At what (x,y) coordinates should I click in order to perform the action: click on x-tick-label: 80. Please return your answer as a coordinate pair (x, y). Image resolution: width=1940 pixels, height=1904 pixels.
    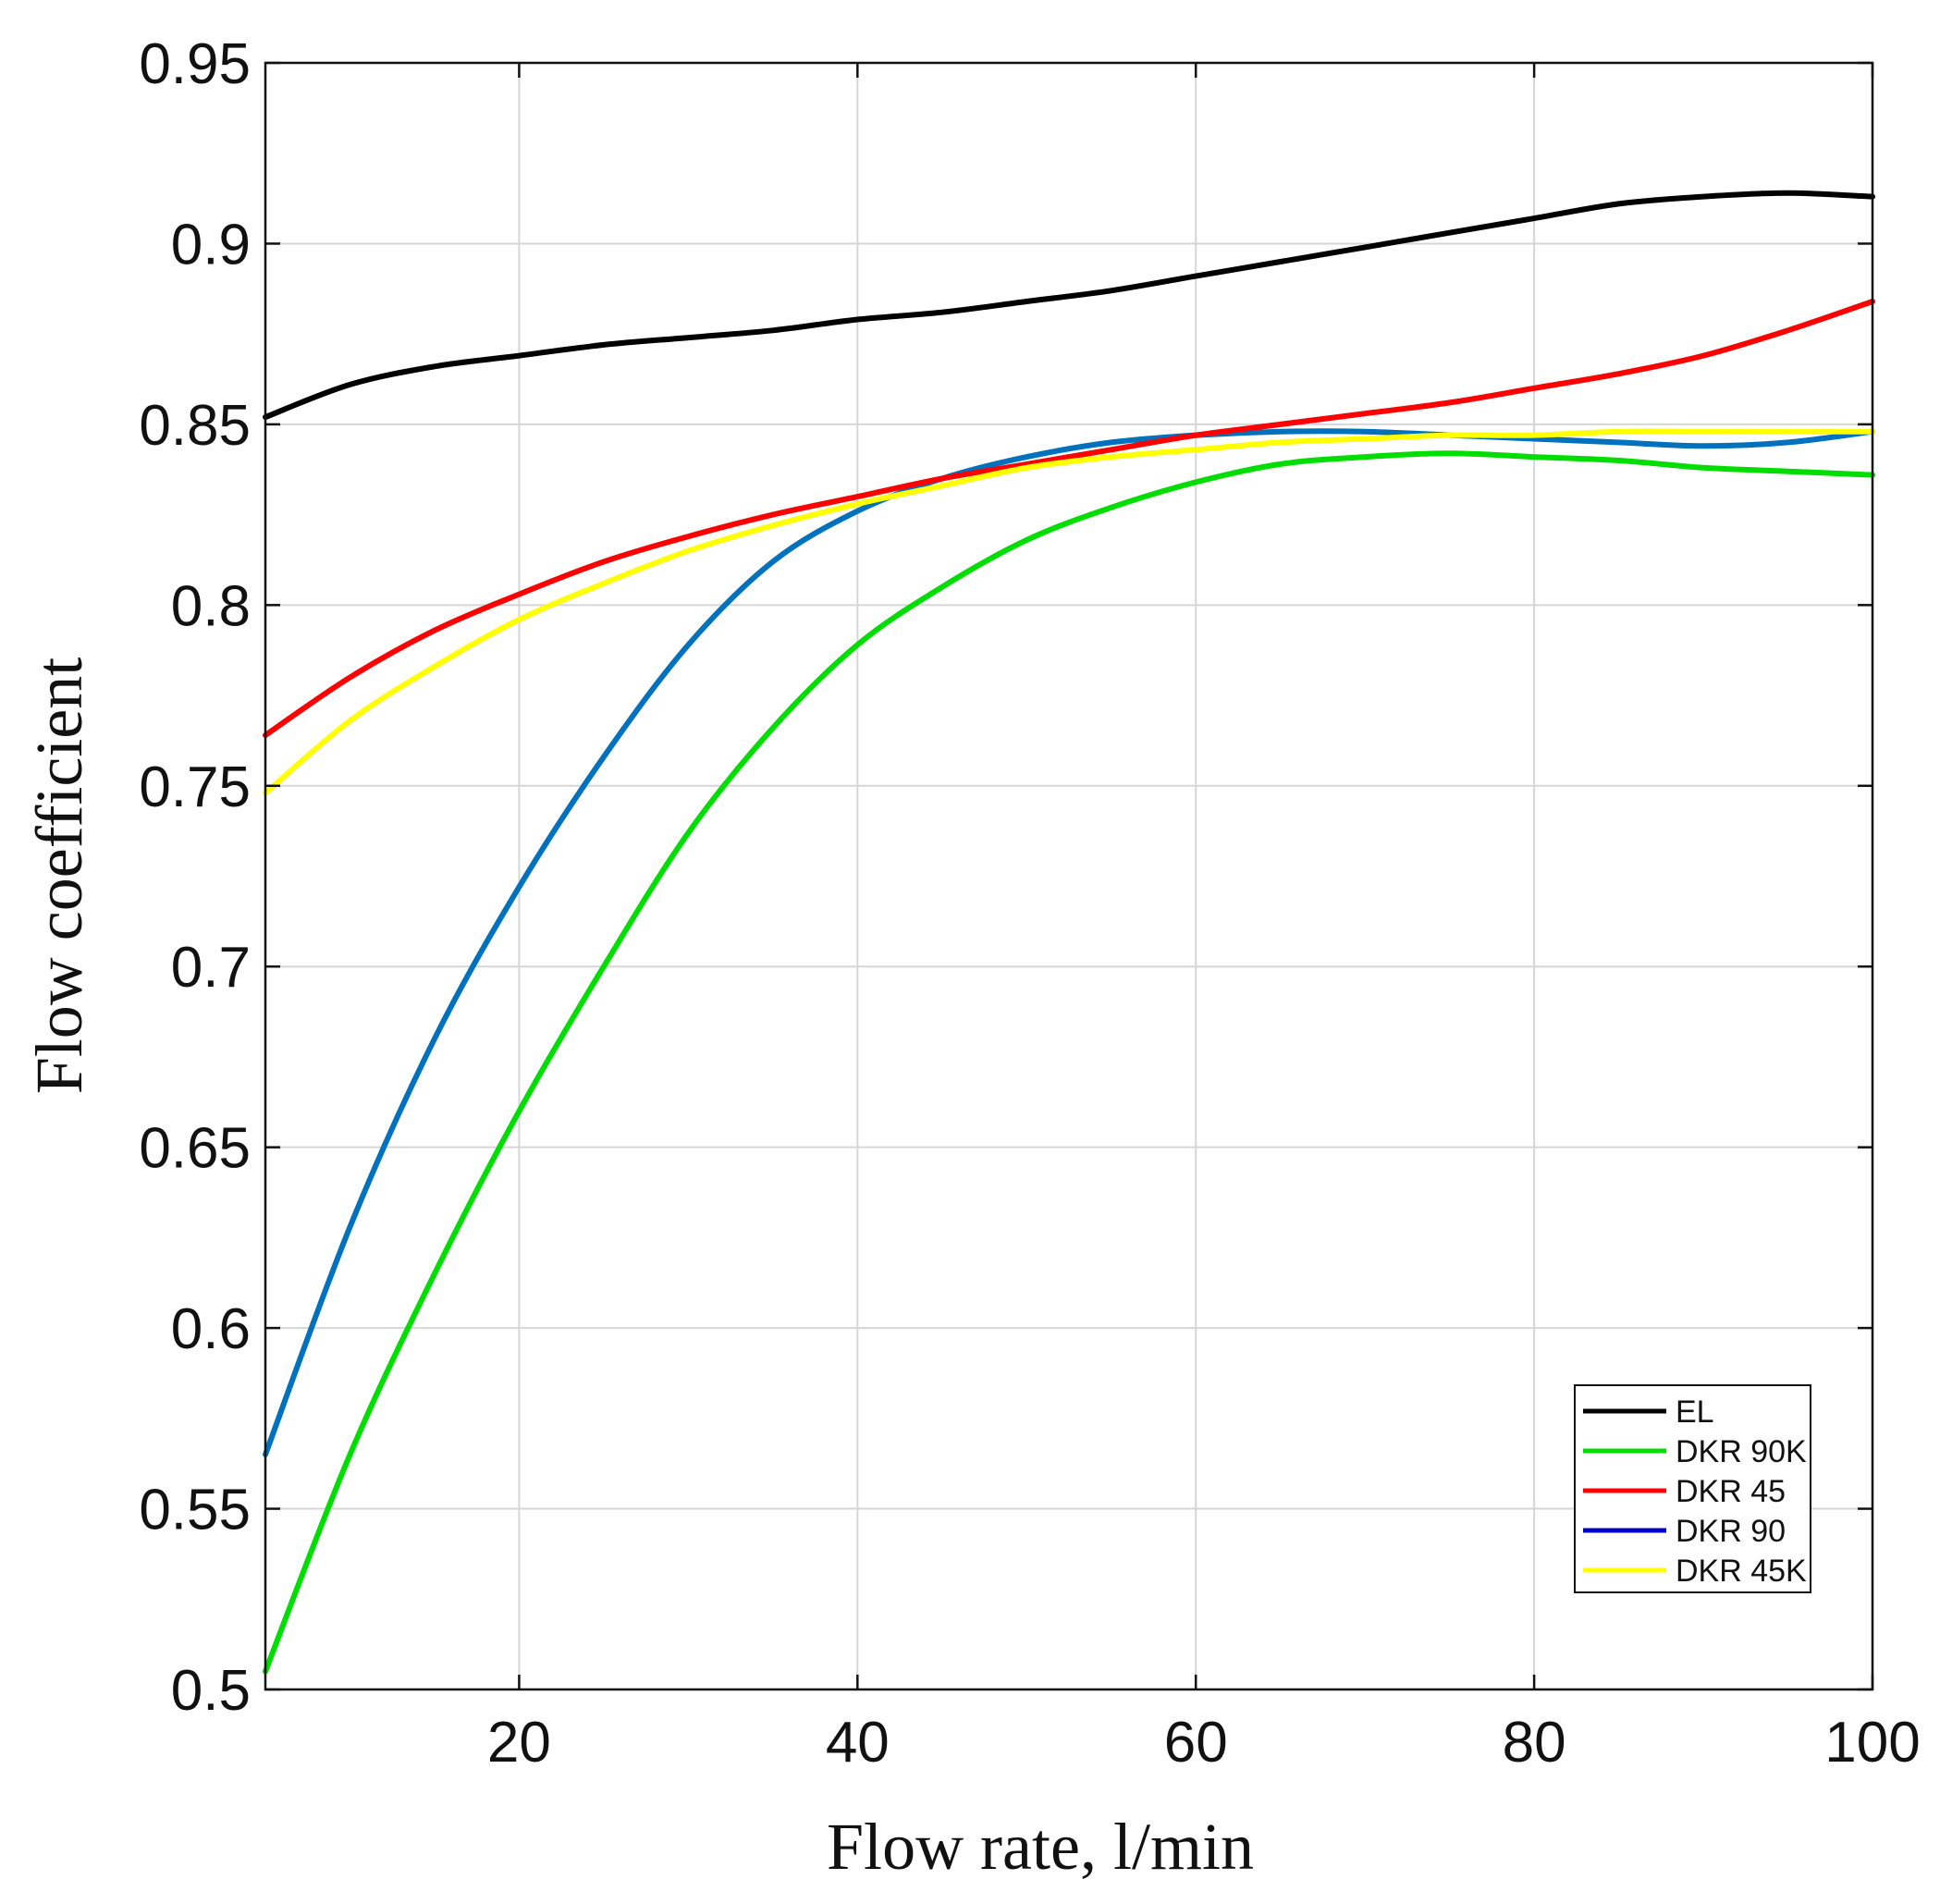
    Looking at the image, I should click on (1534, 1743).